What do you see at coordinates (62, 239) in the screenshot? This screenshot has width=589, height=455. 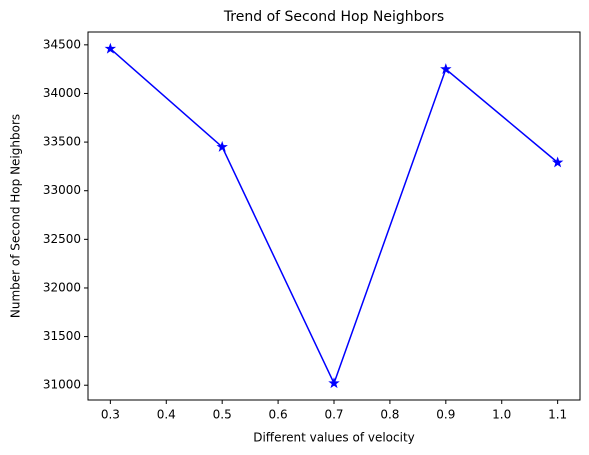 I see `y-tick-label: 32500` at bounding box center [62, 239].